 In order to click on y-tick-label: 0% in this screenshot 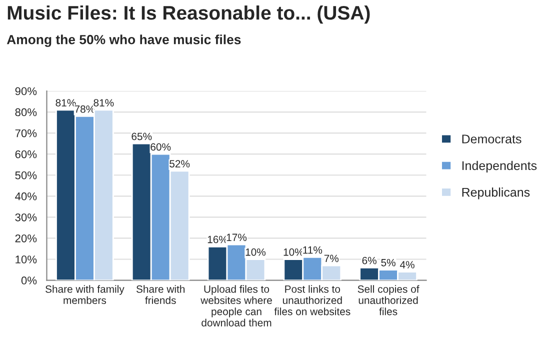, I will do `click(29, 280)`.